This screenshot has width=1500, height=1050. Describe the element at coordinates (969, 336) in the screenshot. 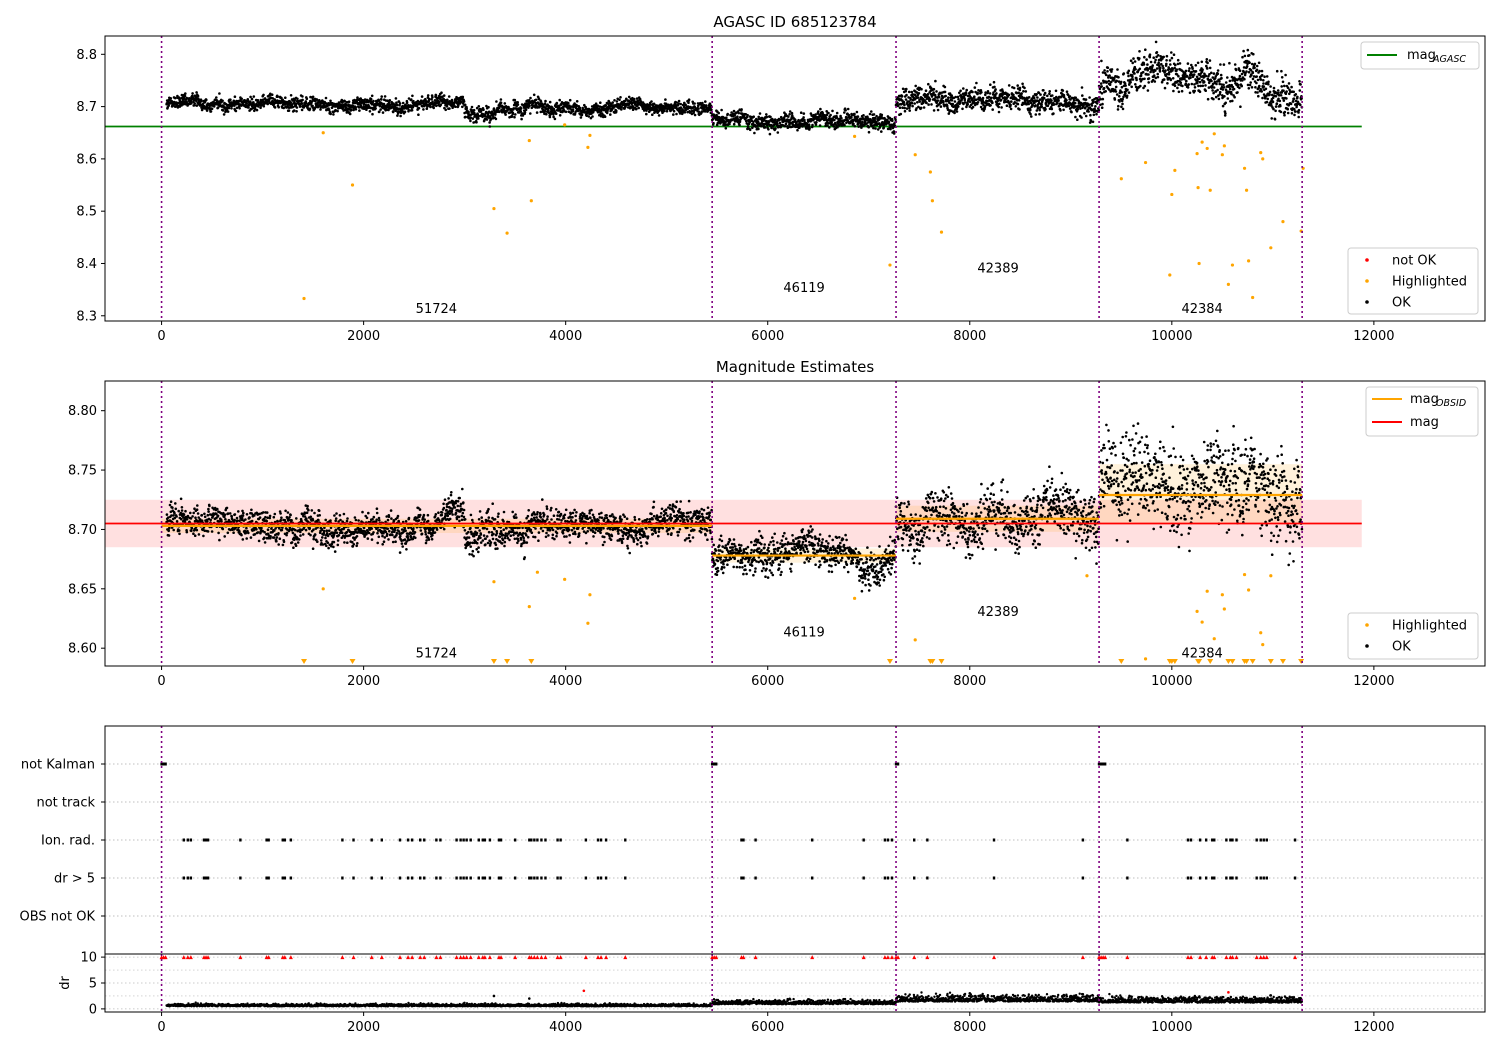

I see `x-tick-label: 8000` at that location.